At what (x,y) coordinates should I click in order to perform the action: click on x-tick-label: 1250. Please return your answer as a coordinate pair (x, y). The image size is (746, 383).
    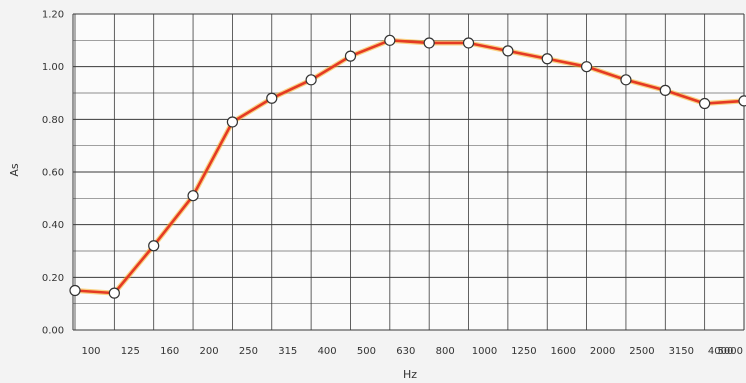
    Looking at the image, I should click on (523, 351).